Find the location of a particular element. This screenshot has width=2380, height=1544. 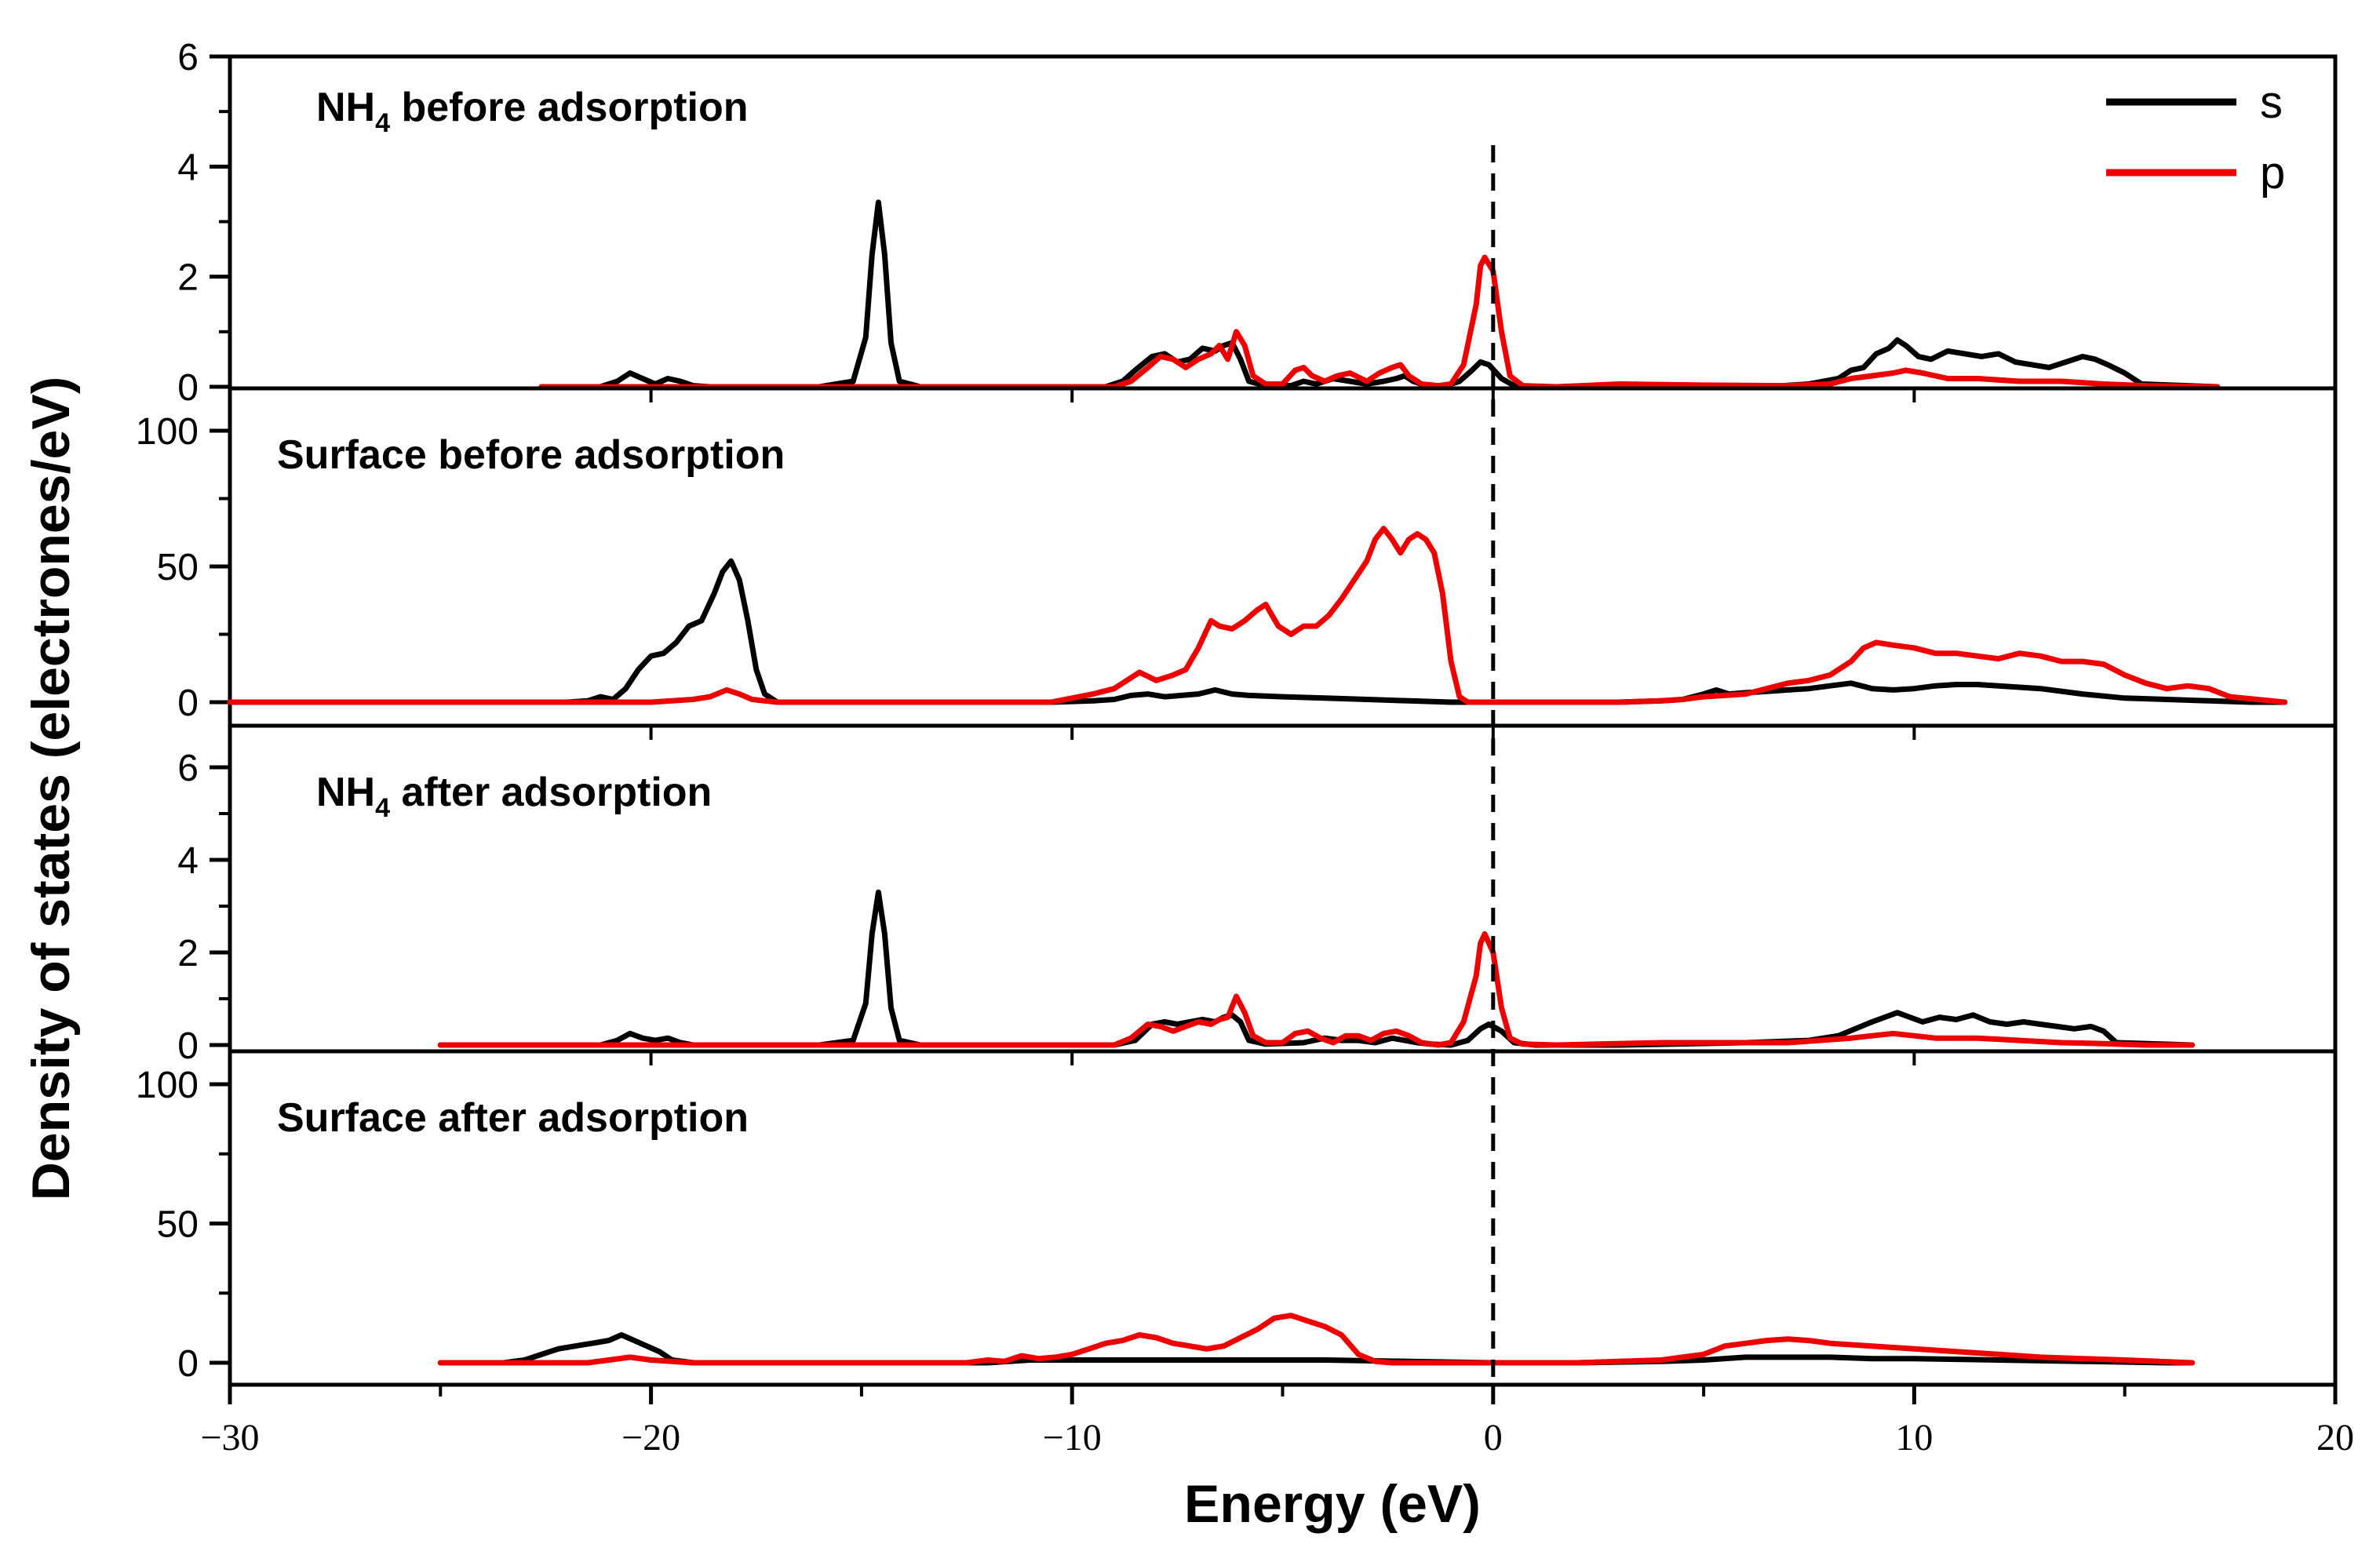

legend-s-label: s is located at coordinates (2271, 103).